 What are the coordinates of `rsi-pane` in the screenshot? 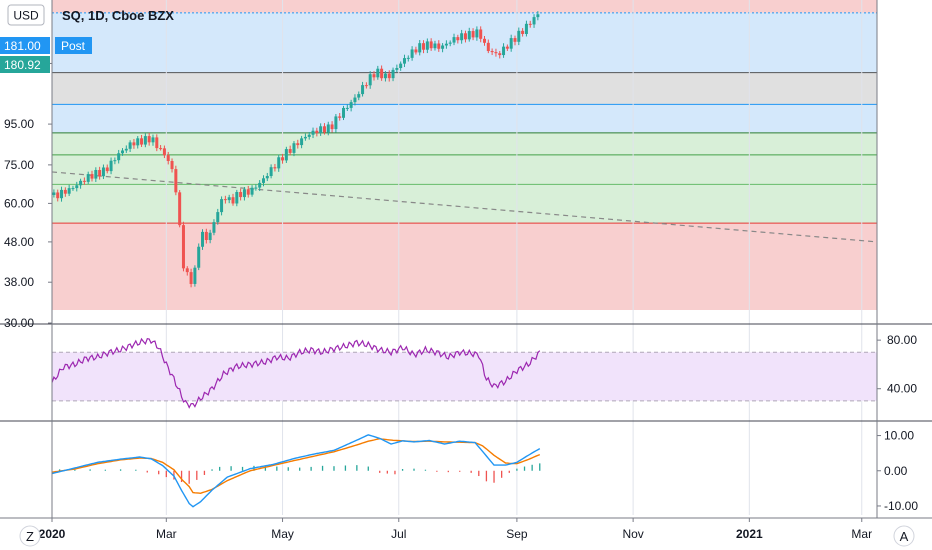 It's located at (464, 373).